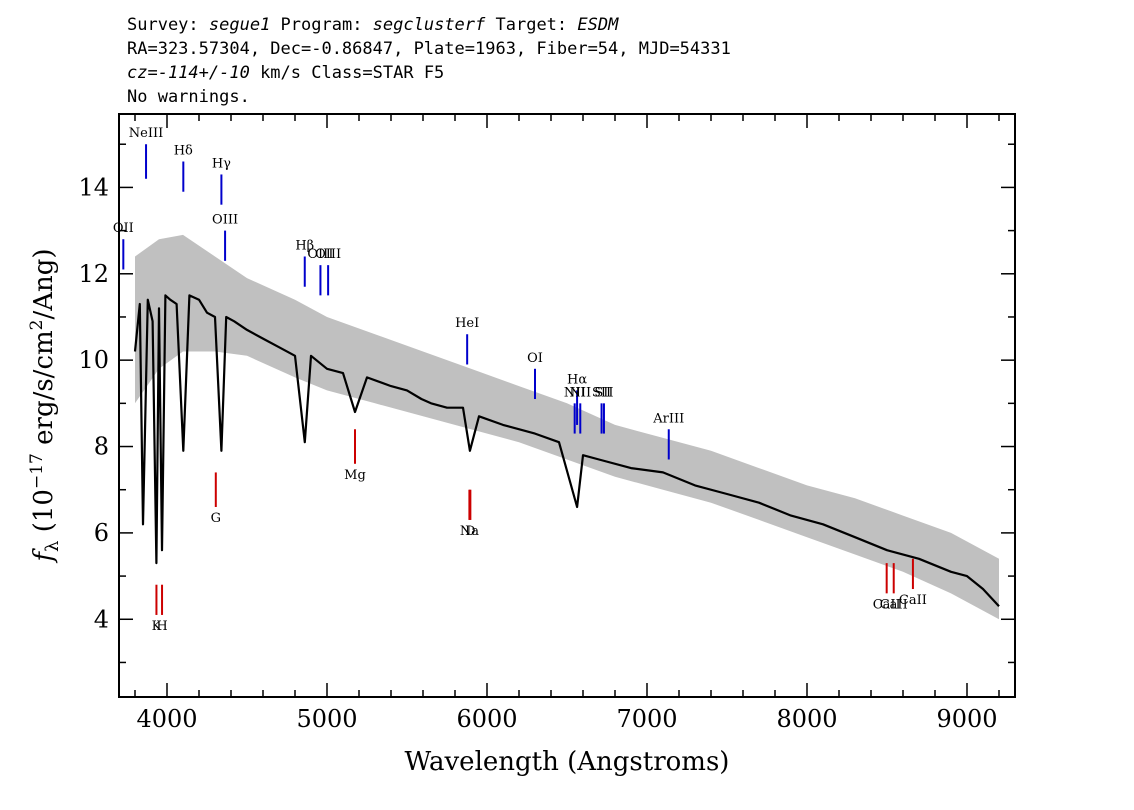 This screenshot has width=1134, height=810. I want to click on y-tick-label: 4, so click(101, 619).